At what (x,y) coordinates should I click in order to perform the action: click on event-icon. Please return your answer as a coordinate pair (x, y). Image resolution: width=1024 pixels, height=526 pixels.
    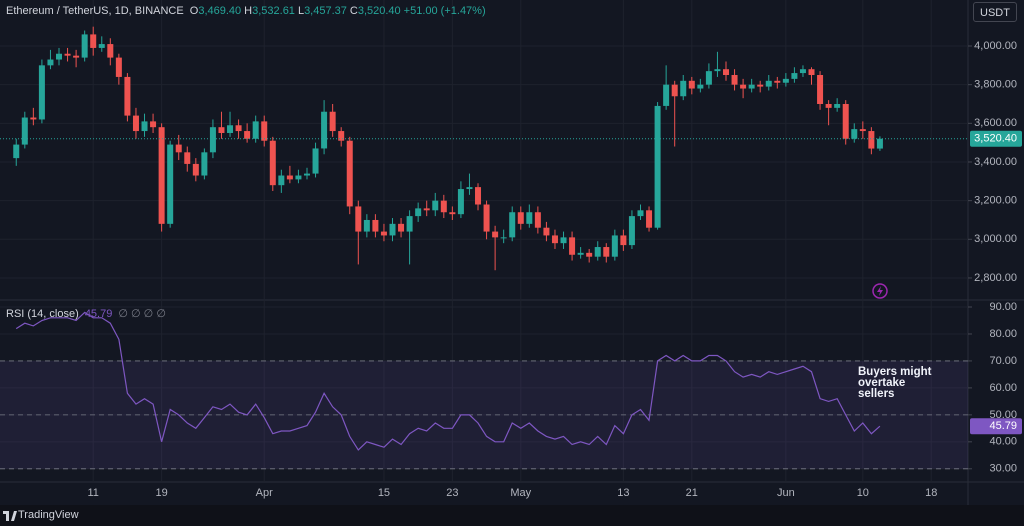
    Looking at the image, I should click on (880, 291).